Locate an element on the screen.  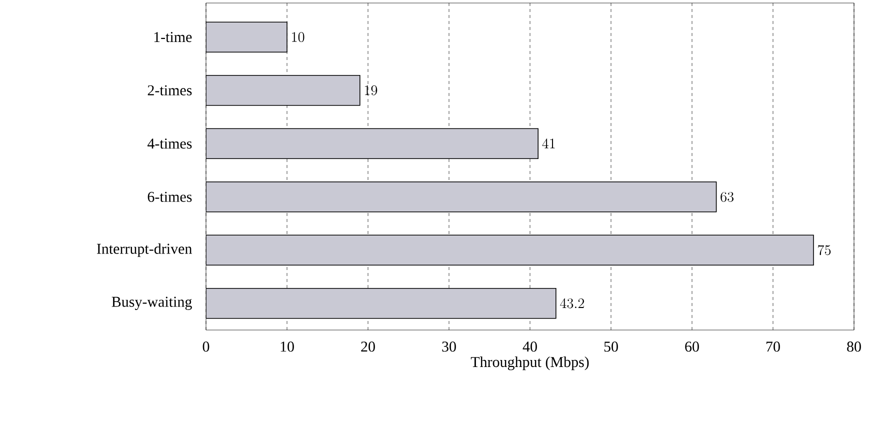
x-tick-label: 0 is located at coordinates (206, 347).